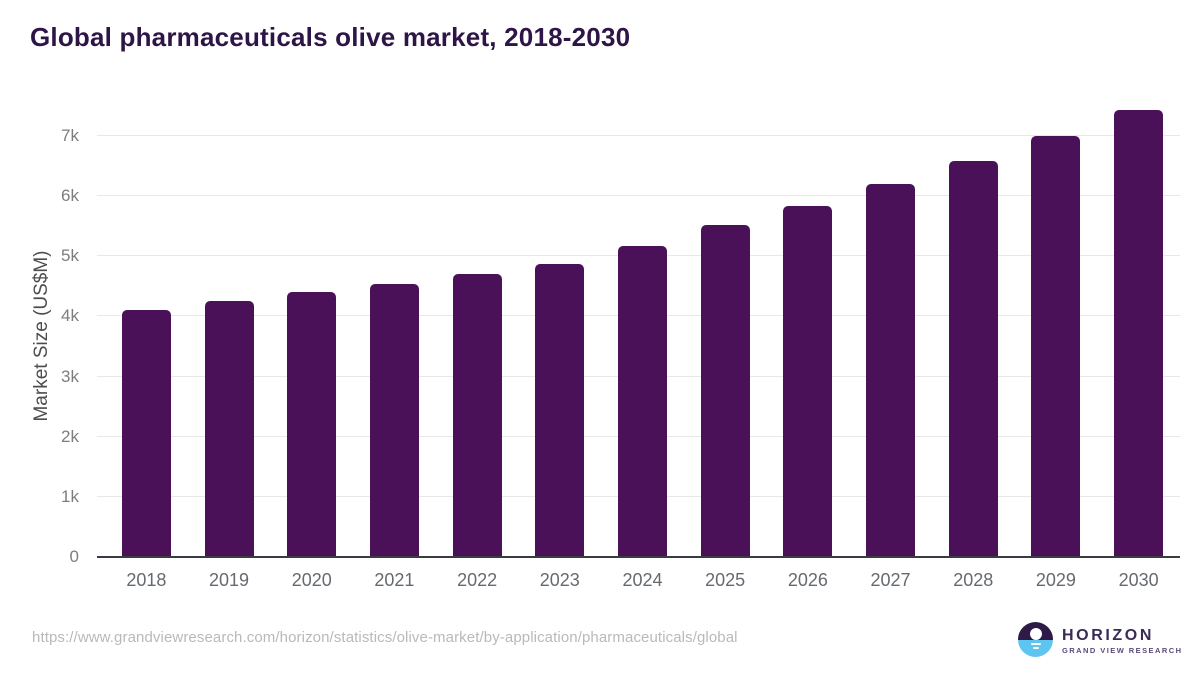 Image resolution: width=1200 pixels, height=675 pixels. I want to click on bar-2021, so click(394, 420).